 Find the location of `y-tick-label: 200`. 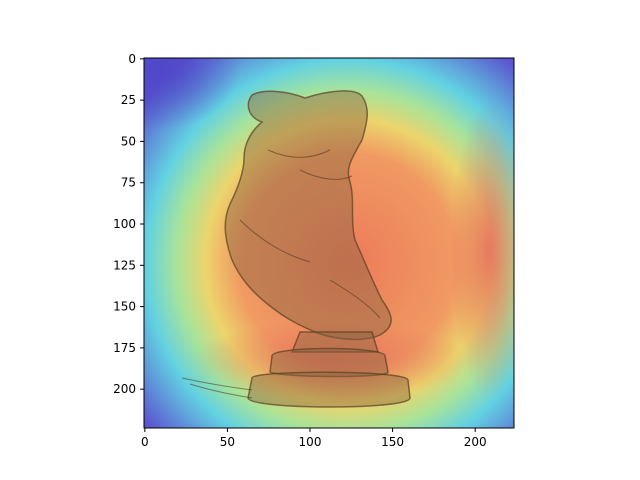

y-tick-label: 200 is located at coordinates (124, 389).